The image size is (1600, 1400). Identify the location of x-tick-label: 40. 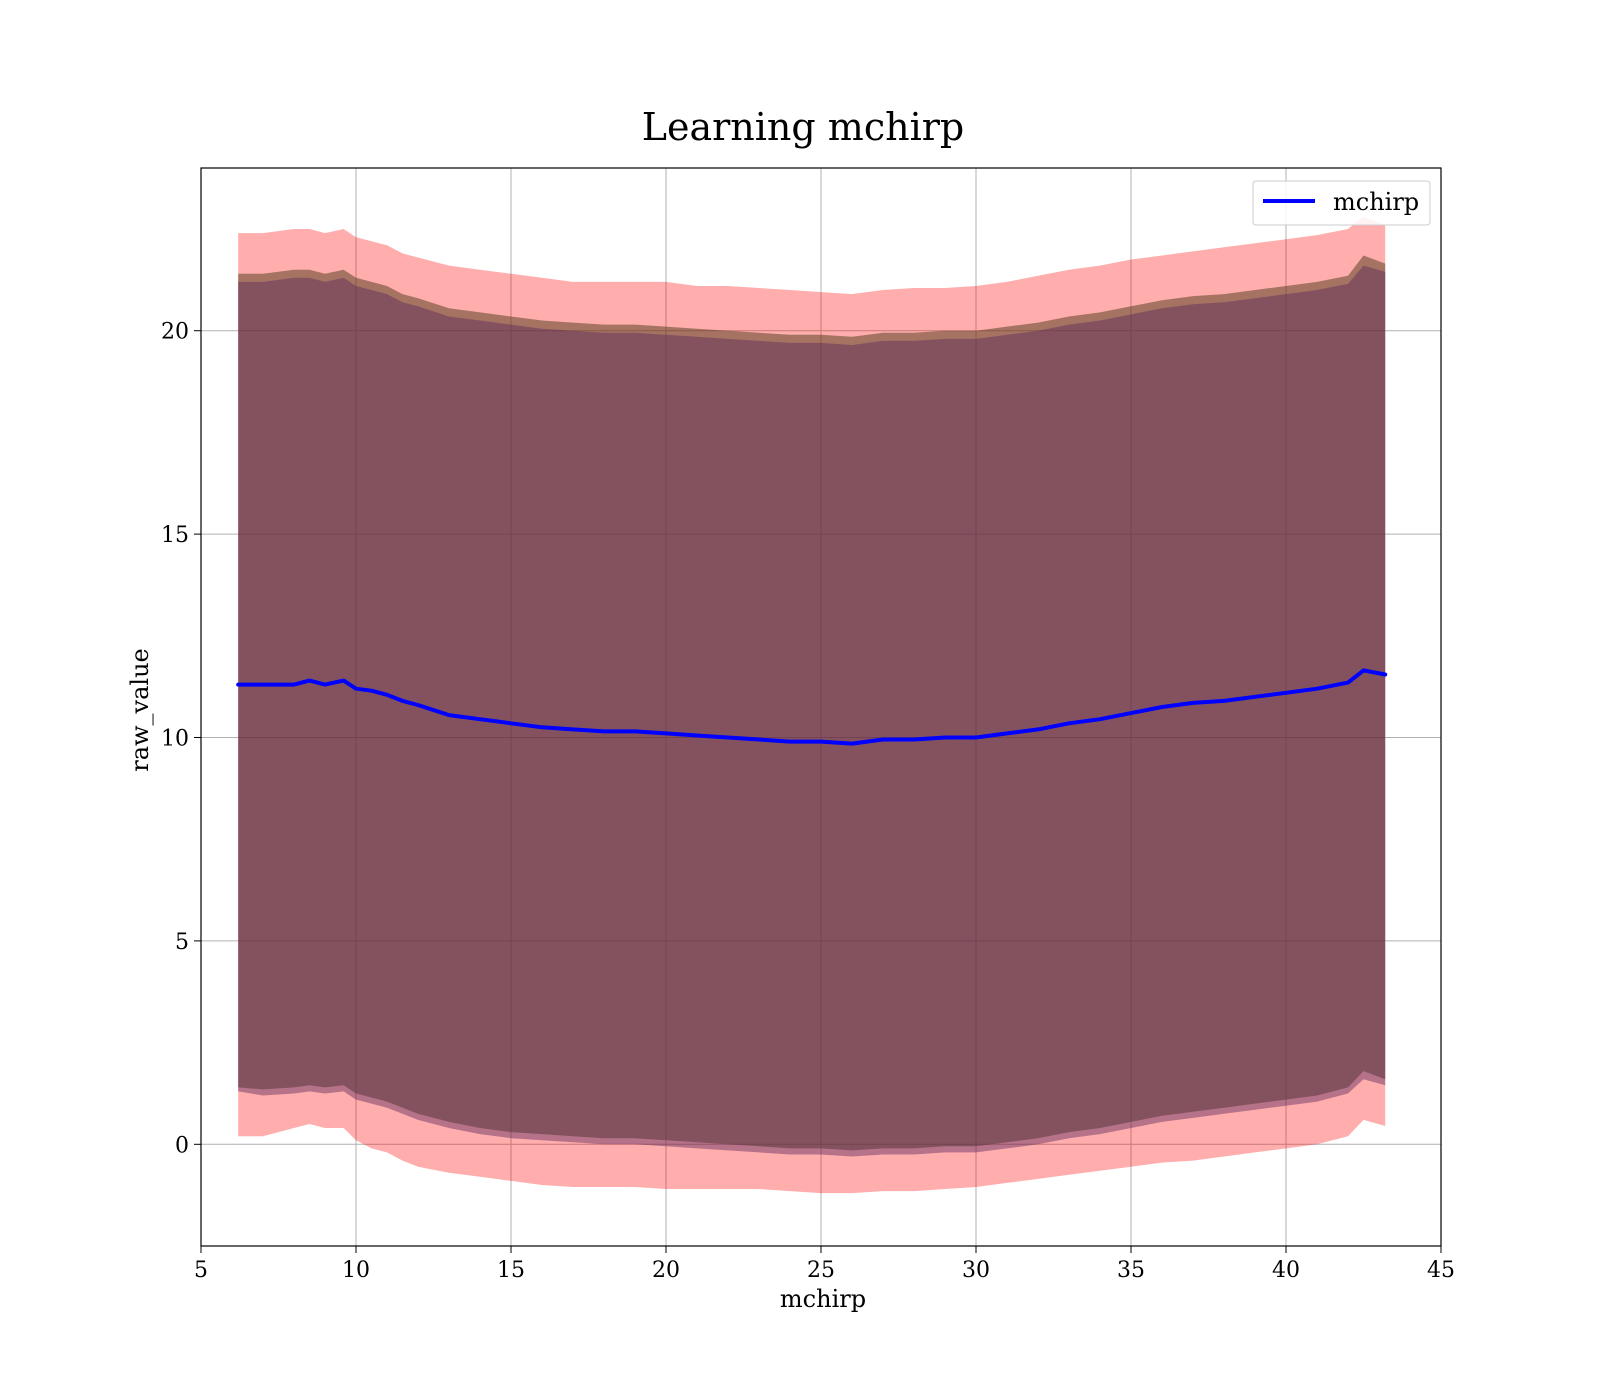
(1286, 1270).